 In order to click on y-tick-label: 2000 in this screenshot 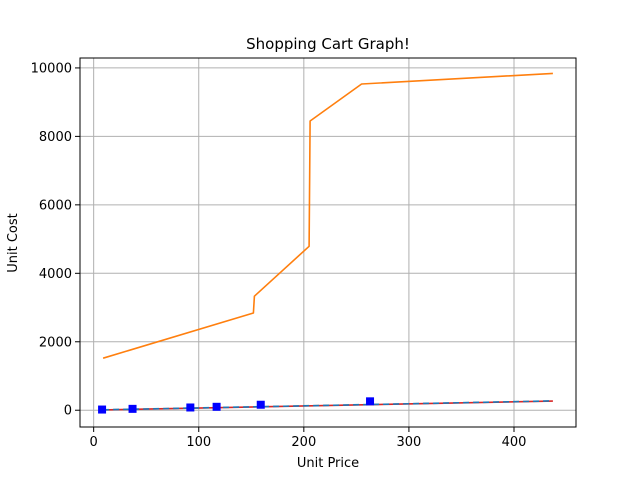, I will do `click(55, 342)`.